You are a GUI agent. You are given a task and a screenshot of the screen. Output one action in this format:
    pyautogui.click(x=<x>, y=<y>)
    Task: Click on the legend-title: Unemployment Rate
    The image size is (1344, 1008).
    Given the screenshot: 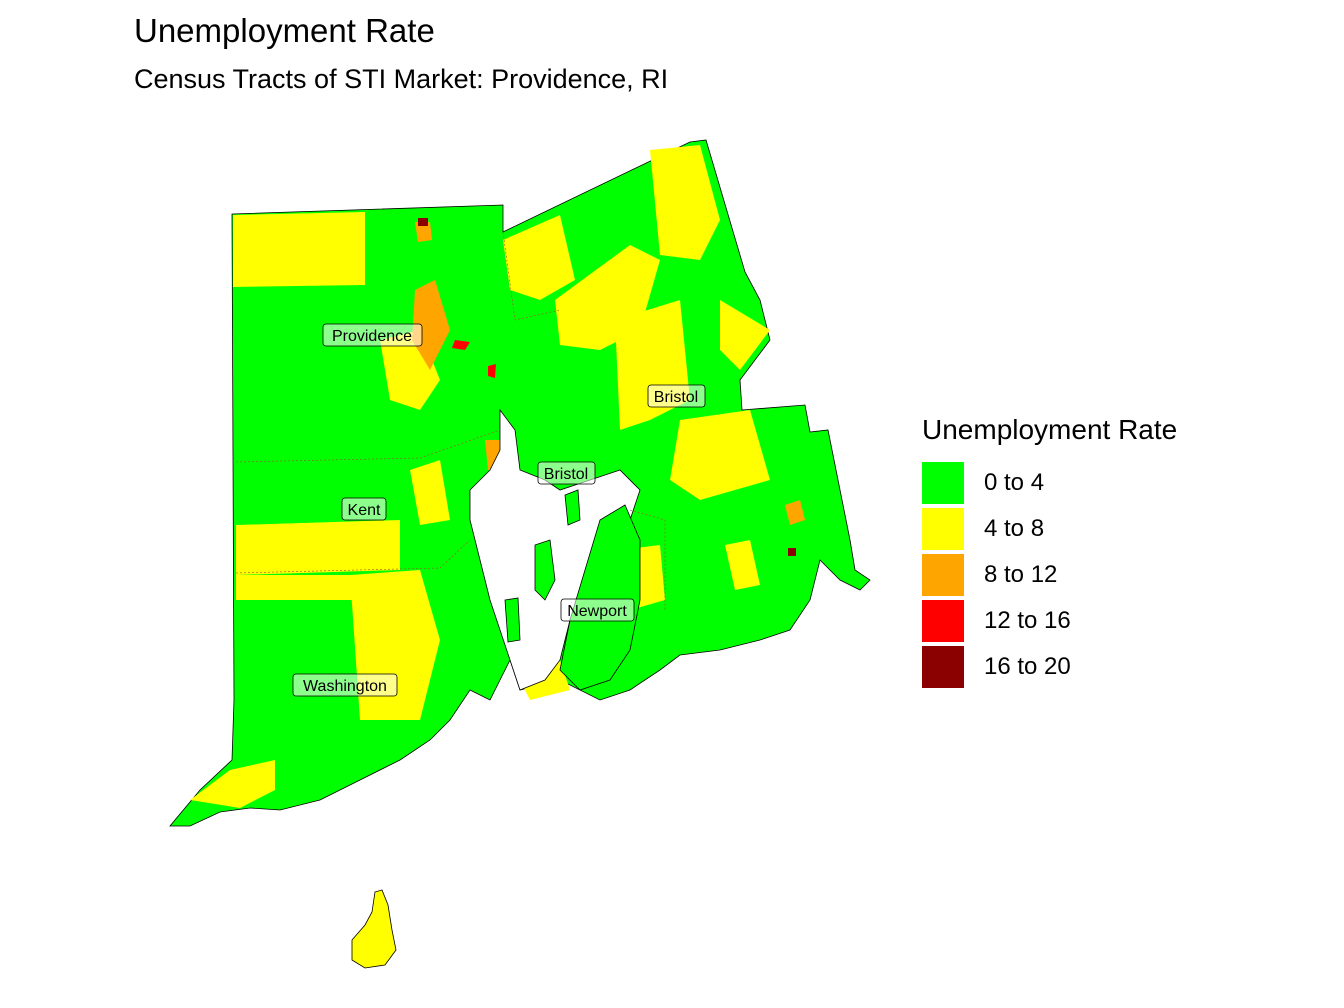 What is the action you would take?
    pyautogui.click(x=1050, y=429)
    